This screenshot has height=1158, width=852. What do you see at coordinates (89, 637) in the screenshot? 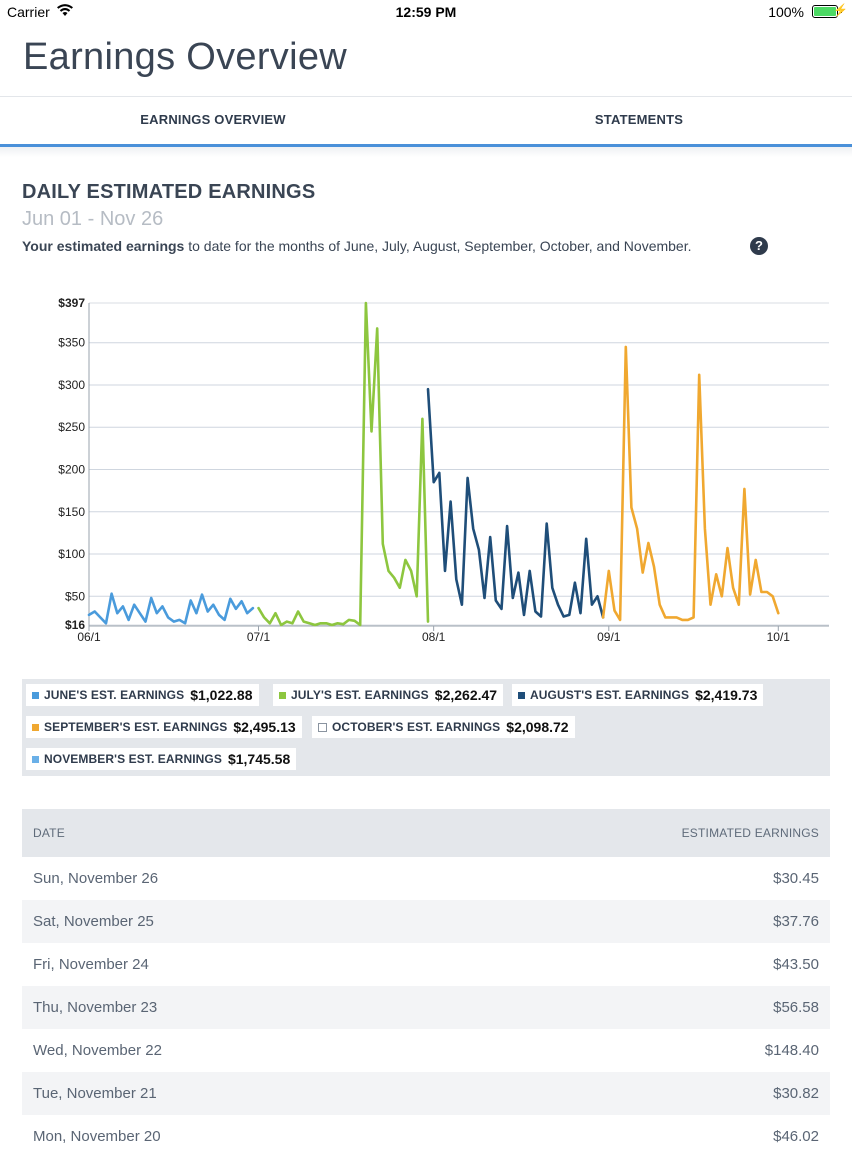
I see `x-tick-label: 06/1` at bounding box center [89, 637].